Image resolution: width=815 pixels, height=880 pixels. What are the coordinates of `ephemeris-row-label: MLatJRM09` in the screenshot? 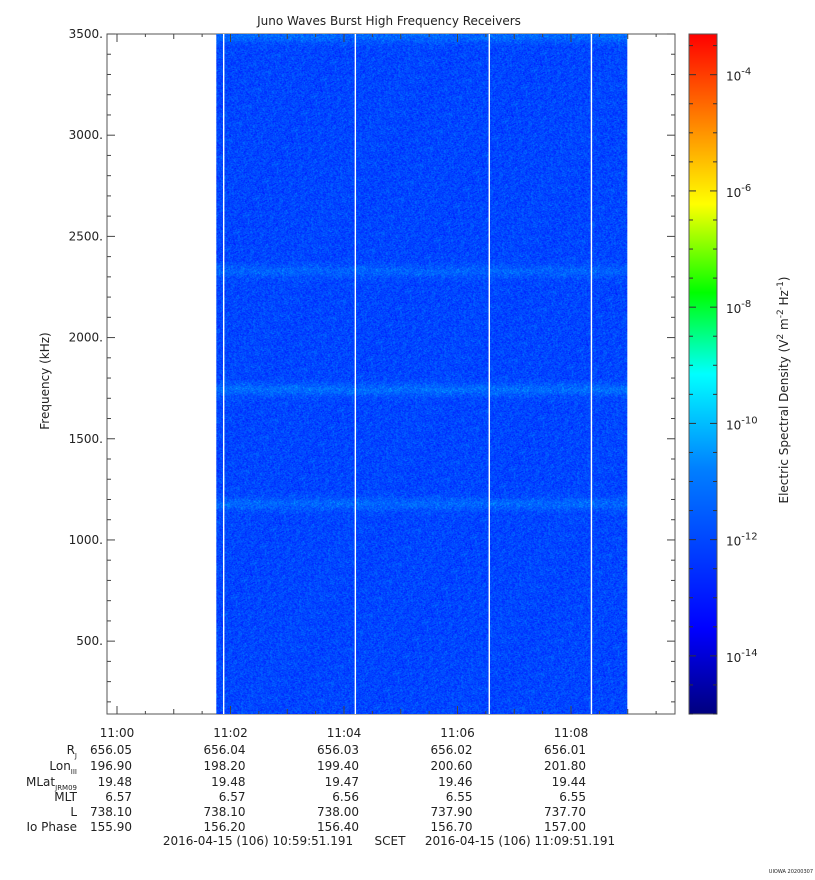 It's located at (51, 783).